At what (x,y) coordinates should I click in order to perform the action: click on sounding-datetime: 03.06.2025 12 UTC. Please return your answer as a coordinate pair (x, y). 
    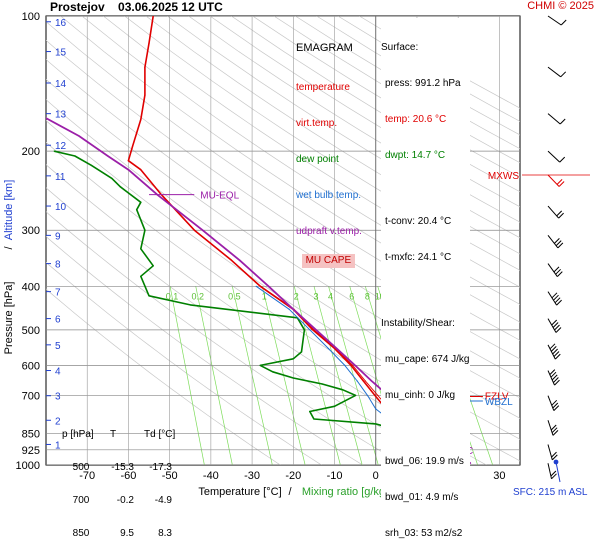
    Looking at the image, I should click on (170, 7).